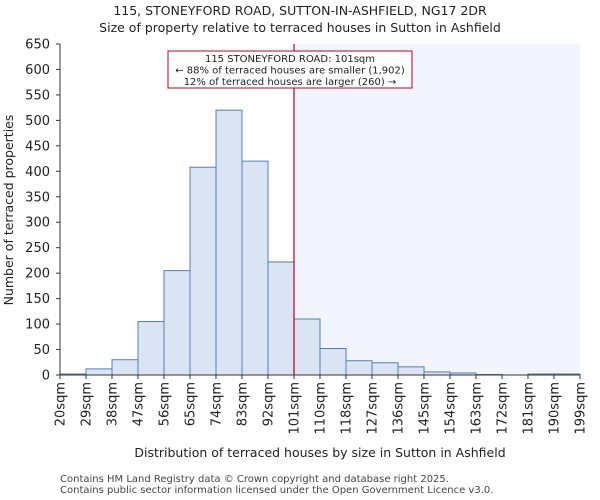  I want to click on x-tick-label: 190sqm, so click(555, 408).